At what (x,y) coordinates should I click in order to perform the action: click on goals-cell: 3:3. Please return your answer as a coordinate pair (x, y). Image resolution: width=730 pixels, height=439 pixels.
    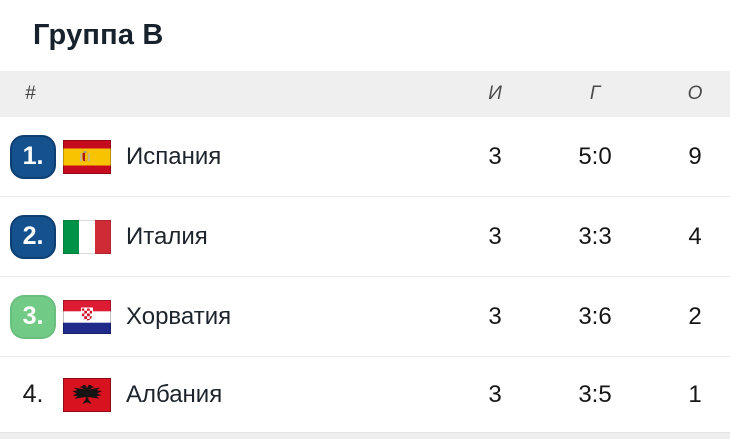
    Looking at the image, I should click on (595, 236).